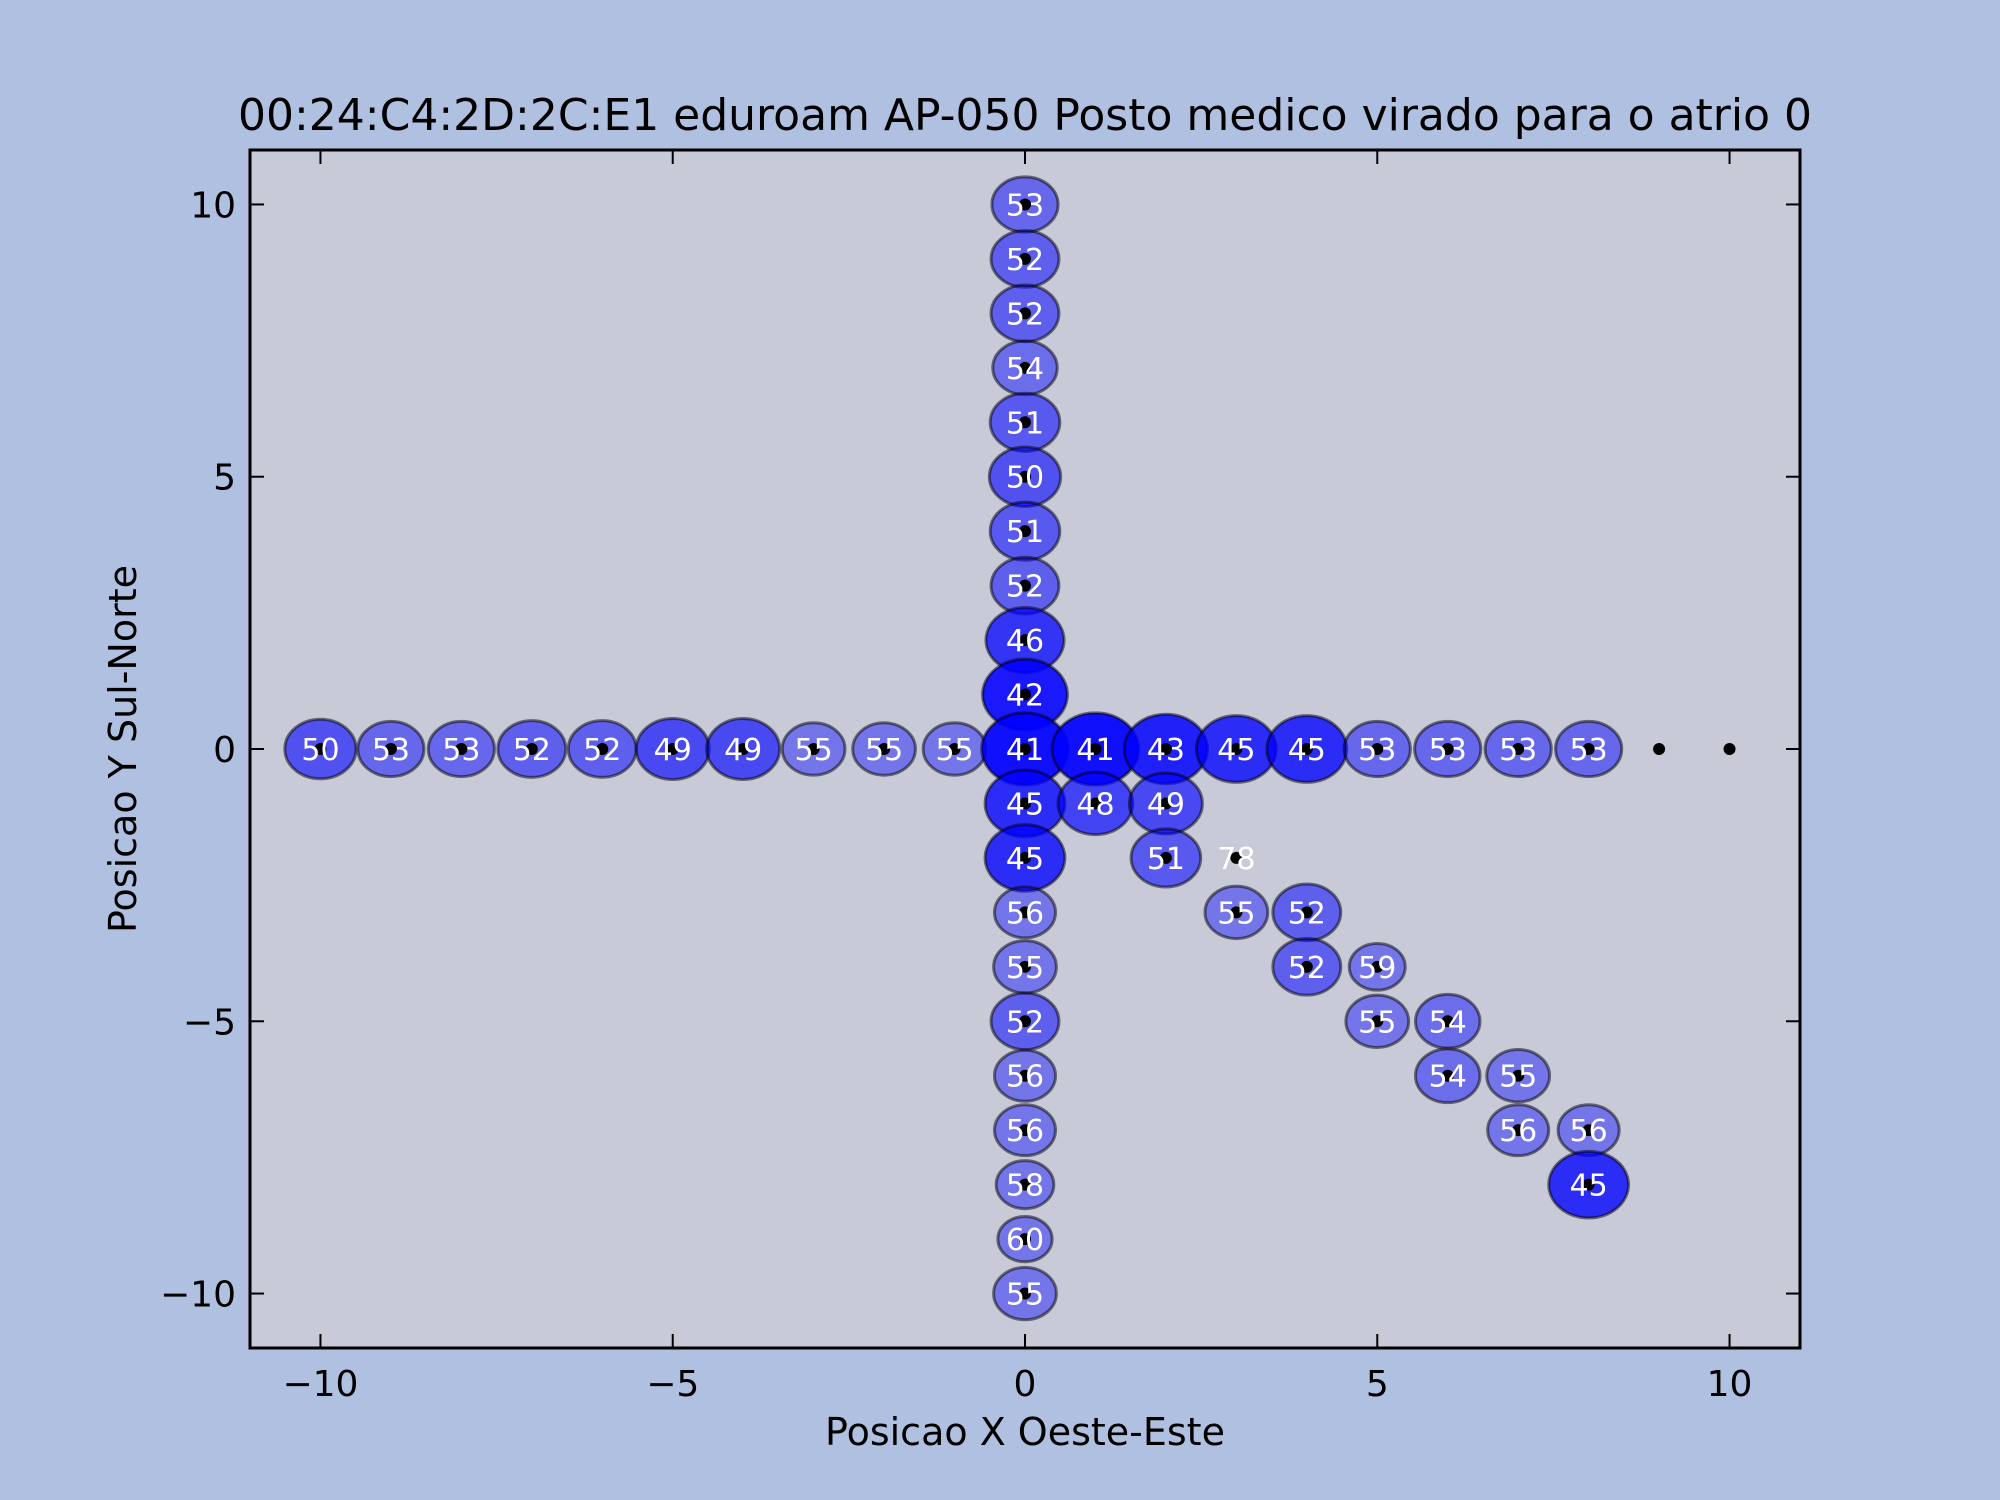 The width and height of the screenshot is (2000, 1500). I want to click on x-tick-label: 10, so click(1730, 1384).